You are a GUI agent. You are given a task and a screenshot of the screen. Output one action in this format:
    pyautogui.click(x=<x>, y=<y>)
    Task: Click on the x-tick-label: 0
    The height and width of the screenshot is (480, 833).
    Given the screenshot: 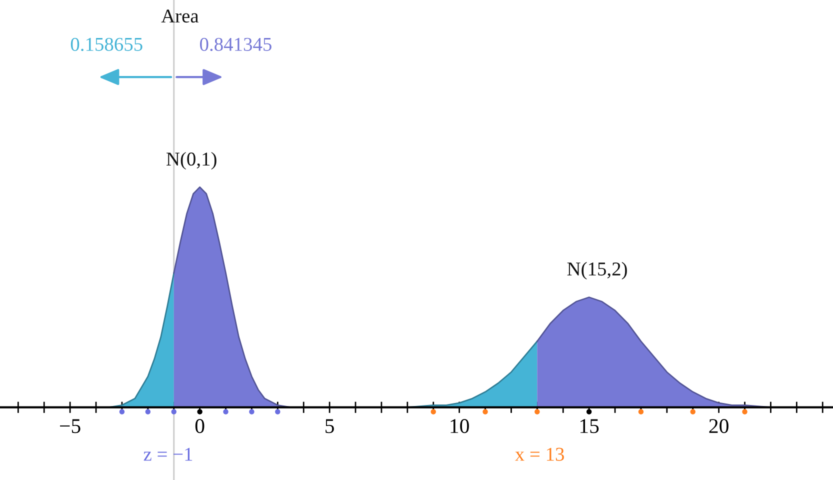 What is the action you would take?
    pyautogui.click(x=199, y=426)
    